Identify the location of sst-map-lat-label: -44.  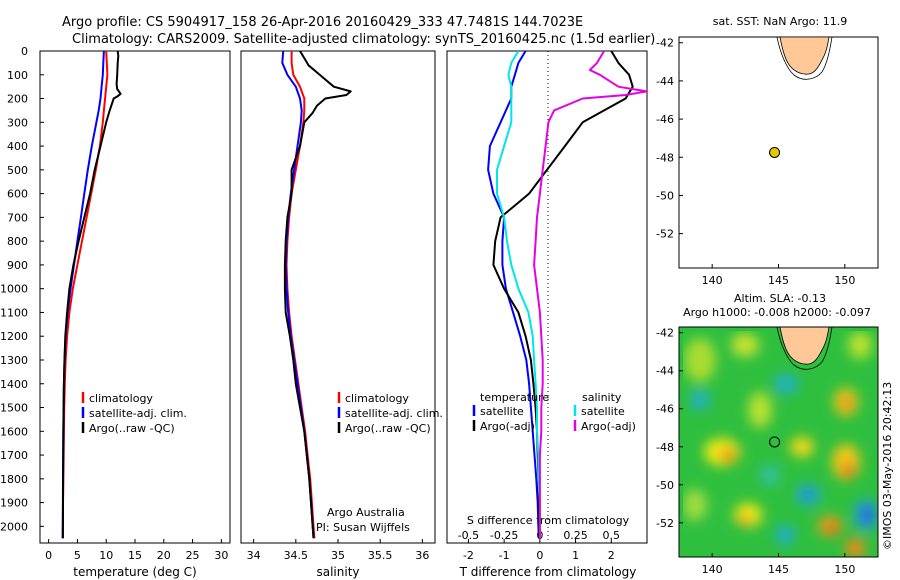
(665, 81).